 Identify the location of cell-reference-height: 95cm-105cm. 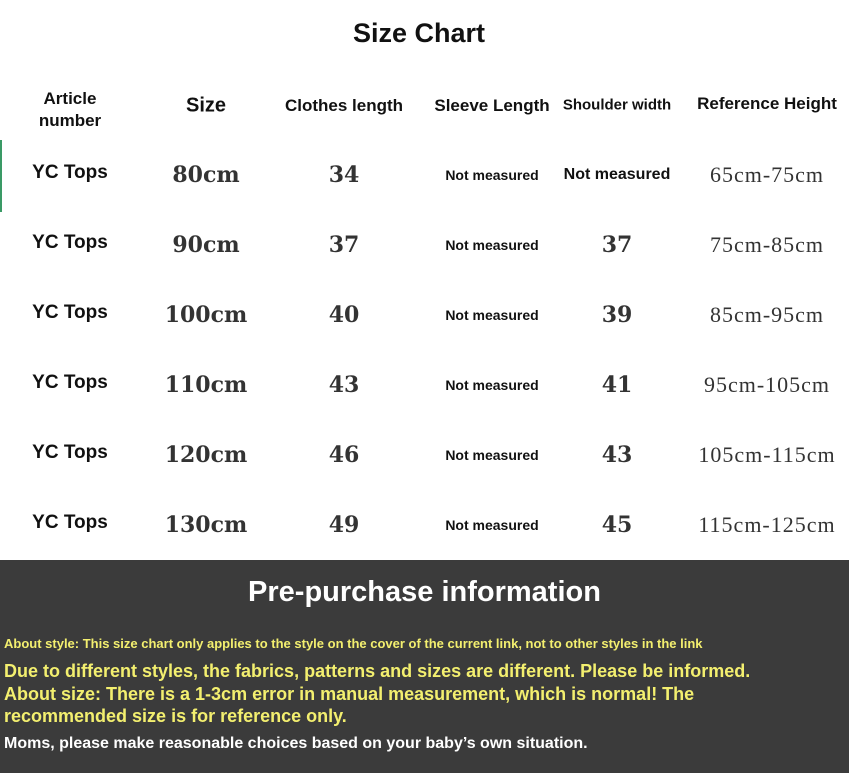
(767, 384).